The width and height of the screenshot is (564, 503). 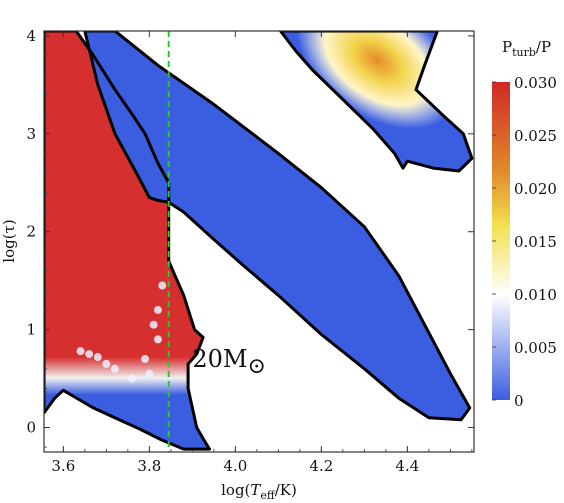 I want to click on x-tick-label: 4.0, so click(x=235, y=466).